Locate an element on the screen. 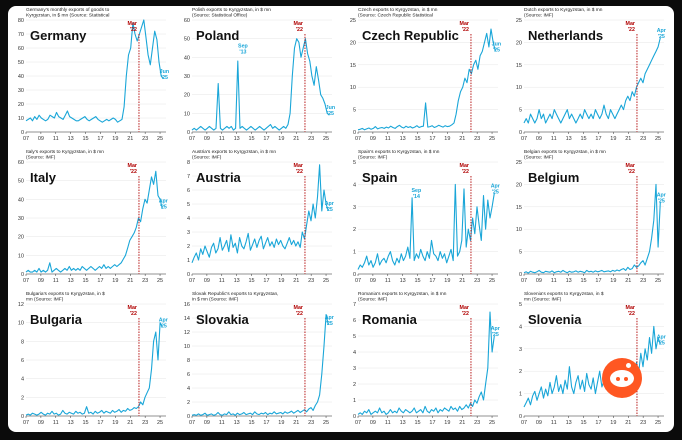 This screenshot has height=440, width=682. y-tick-label: 6 is located at coordinates (22, 361).